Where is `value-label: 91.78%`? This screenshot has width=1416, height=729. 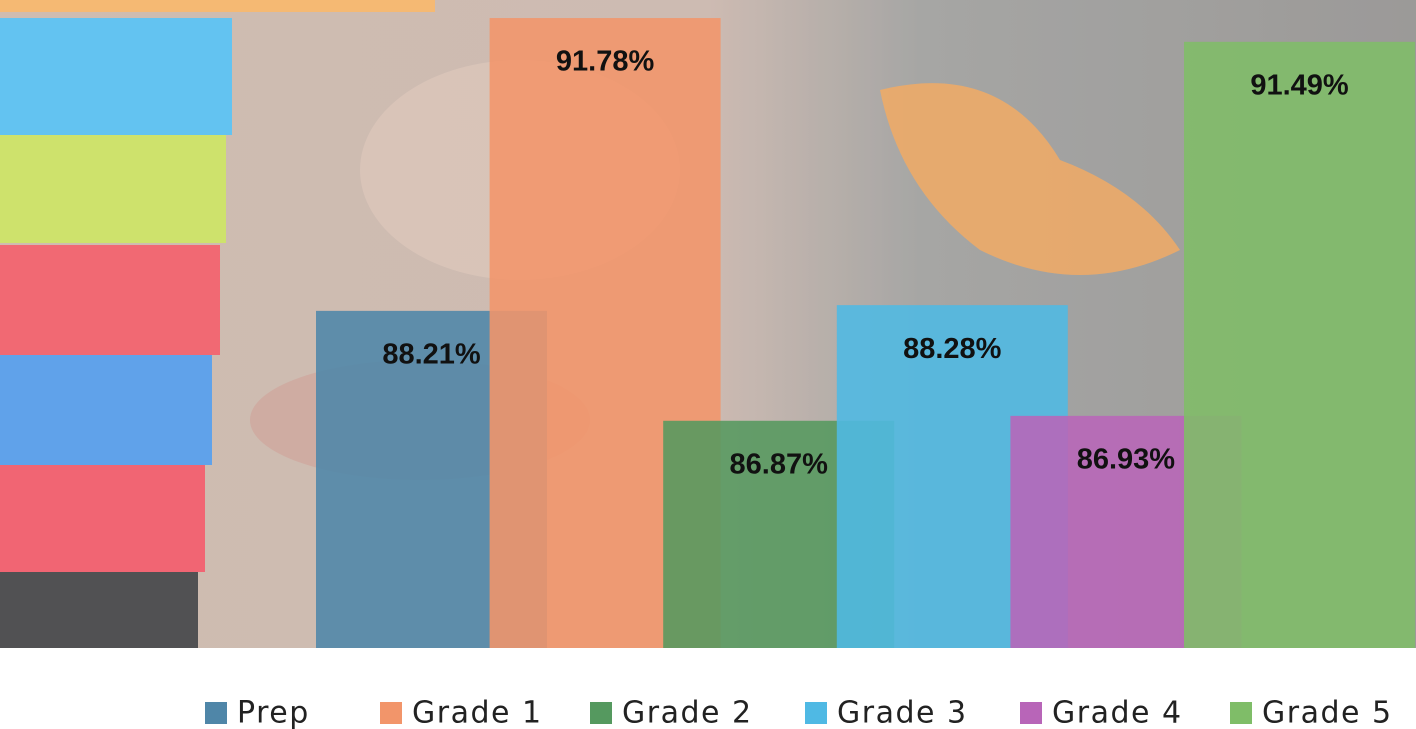 value-label: 91.78% is located at coordinates (605, 62).